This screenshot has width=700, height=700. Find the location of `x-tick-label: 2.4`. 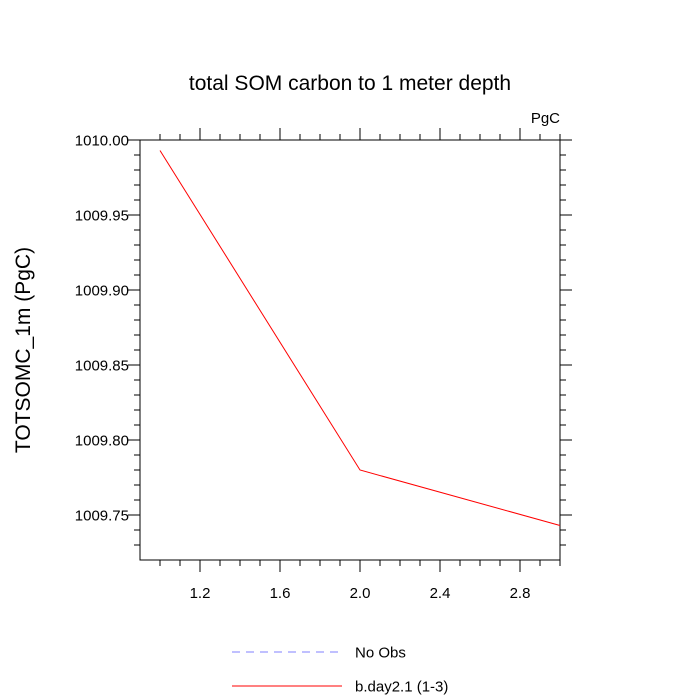

x-tick-label: 2.4 is located at coordinates (440, 593).